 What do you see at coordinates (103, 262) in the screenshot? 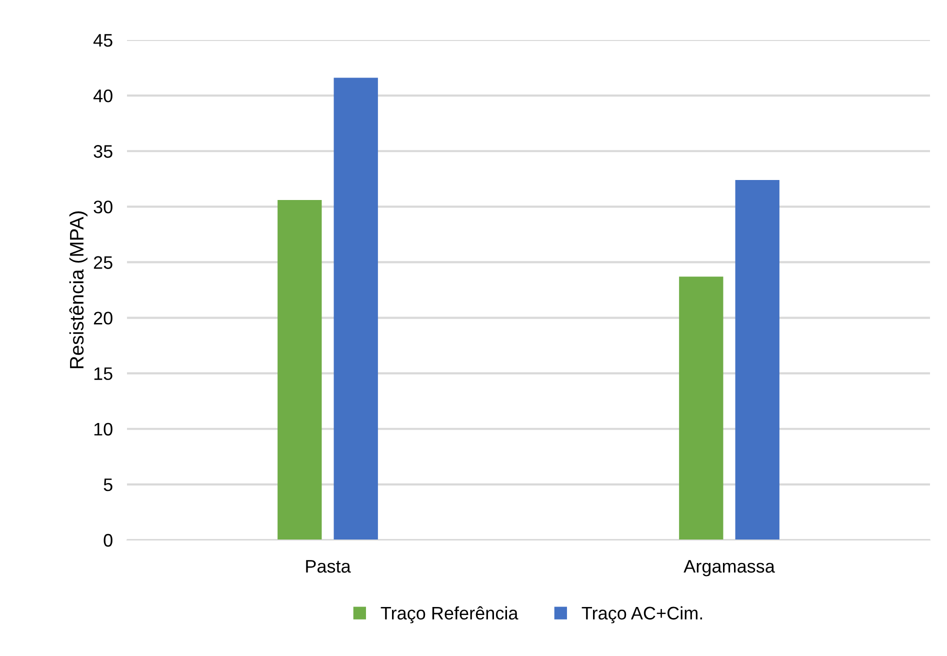
I see `y-tick-label: 25` at bounding box center [103, 262].